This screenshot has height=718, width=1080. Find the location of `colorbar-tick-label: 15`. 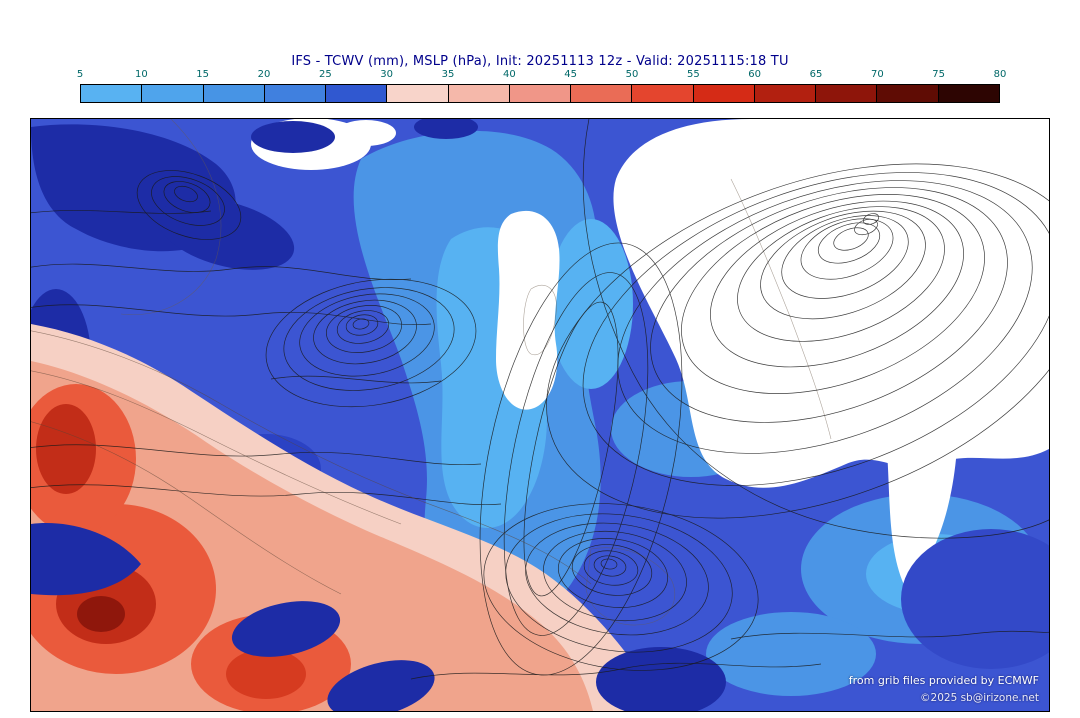

colorbar-tick-label: 15 is located at coordinates (203, 74).